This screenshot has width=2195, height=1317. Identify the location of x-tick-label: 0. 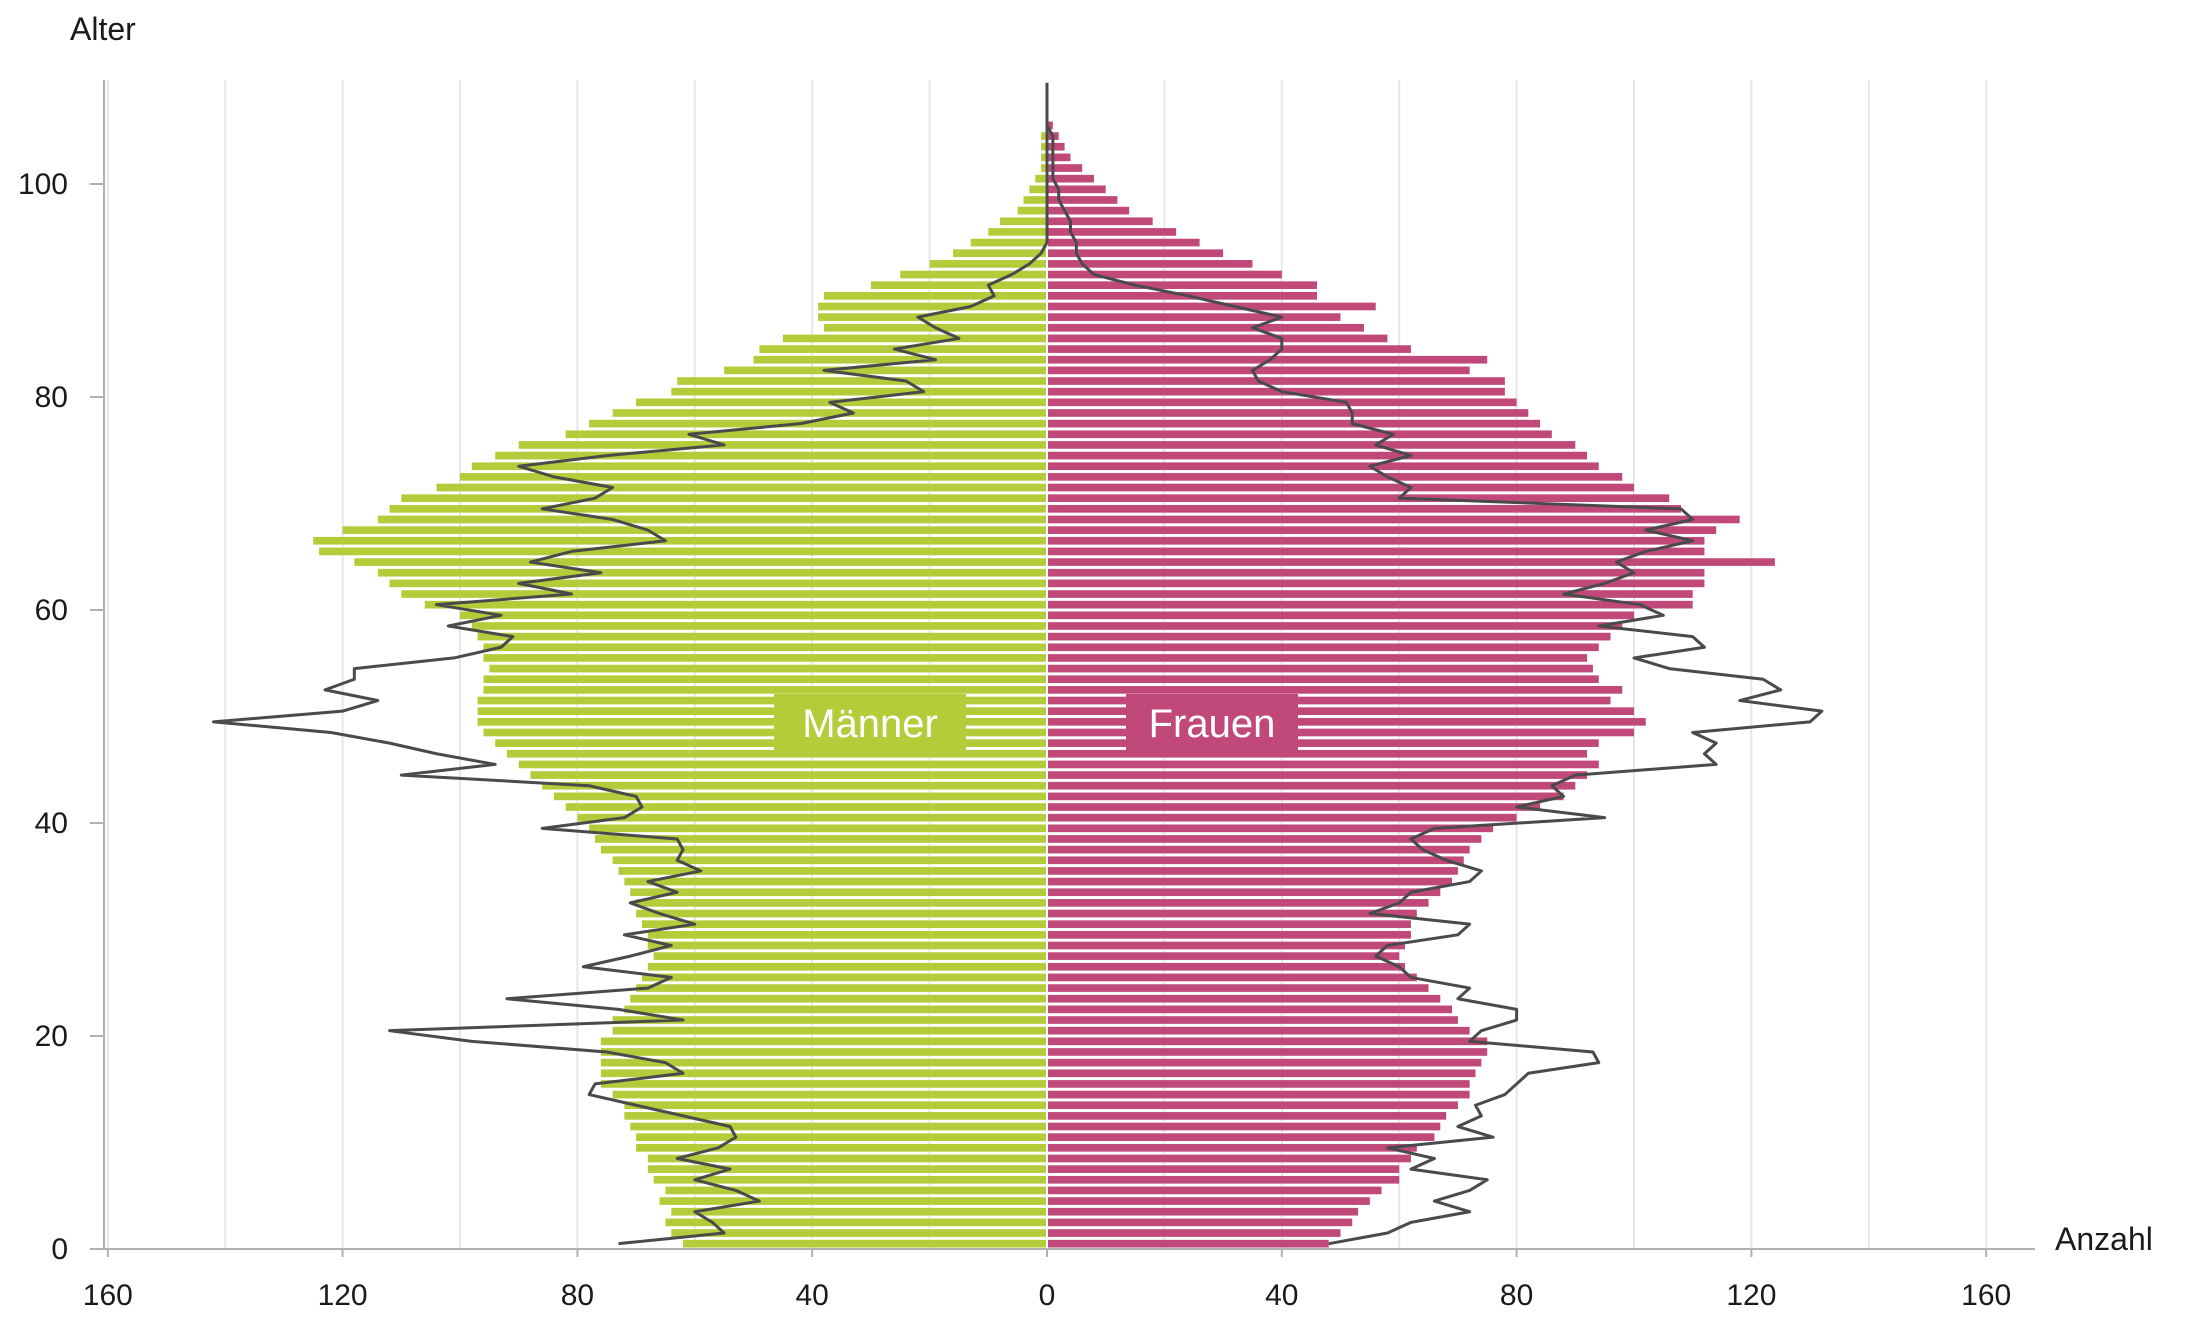
(1047, 1295).